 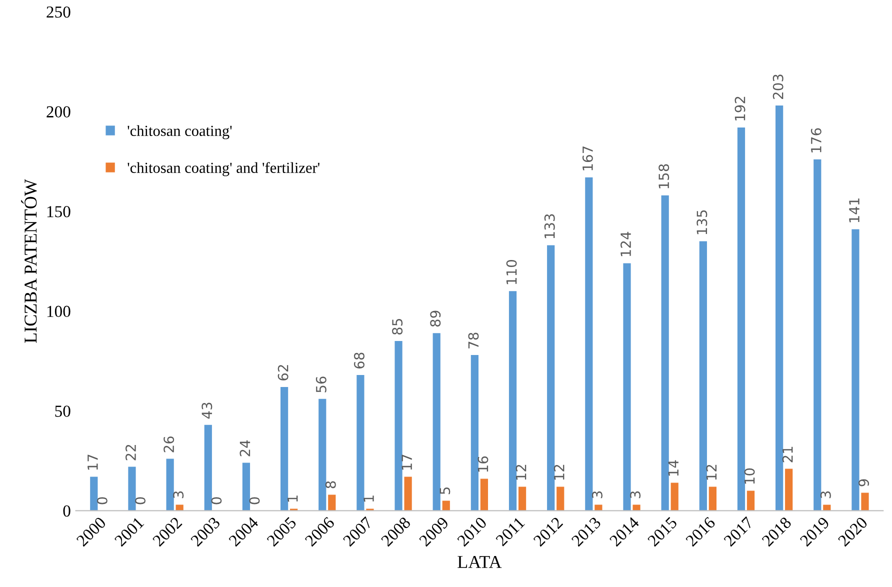 I want to click on data-label: 68, so click(x=359, y=360).